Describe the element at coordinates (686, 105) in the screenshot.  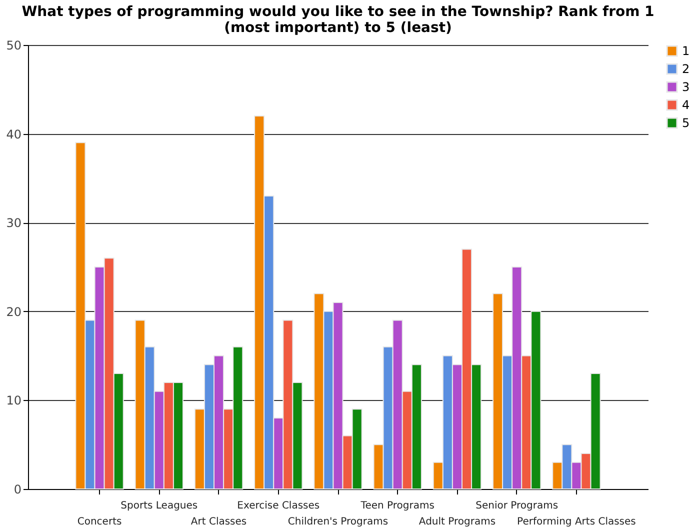
I see `legend-label: 4` at that location.